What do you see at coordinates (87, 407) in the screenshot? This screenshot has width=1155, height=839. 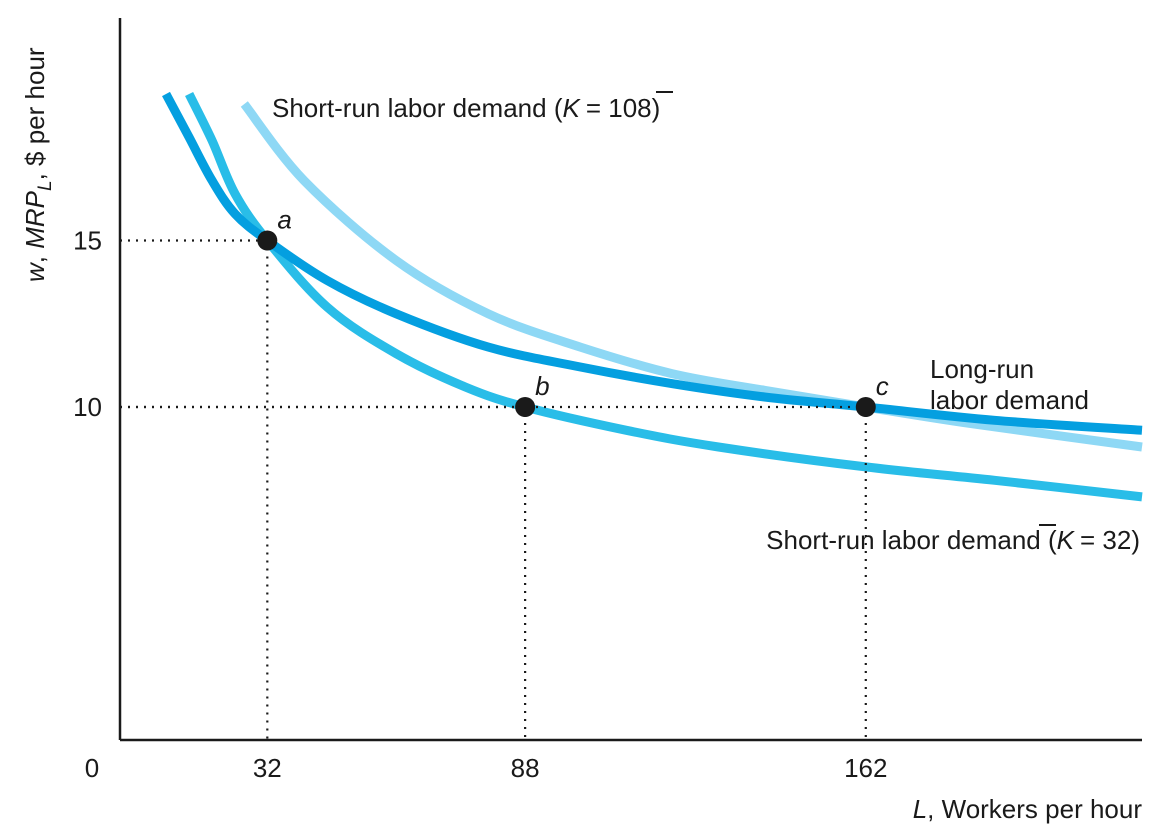 I see `y-tick-10: 10` at bounding box center [87, 407].